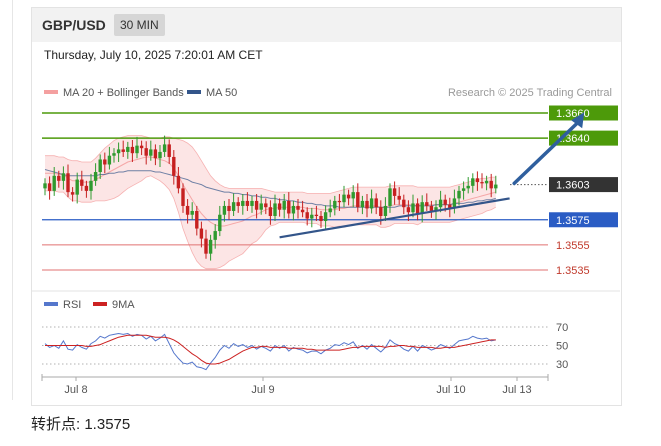  Describe the element at coordinates (100, 304) in the screenshot. I see `legend-swatch-9ma` at that location.